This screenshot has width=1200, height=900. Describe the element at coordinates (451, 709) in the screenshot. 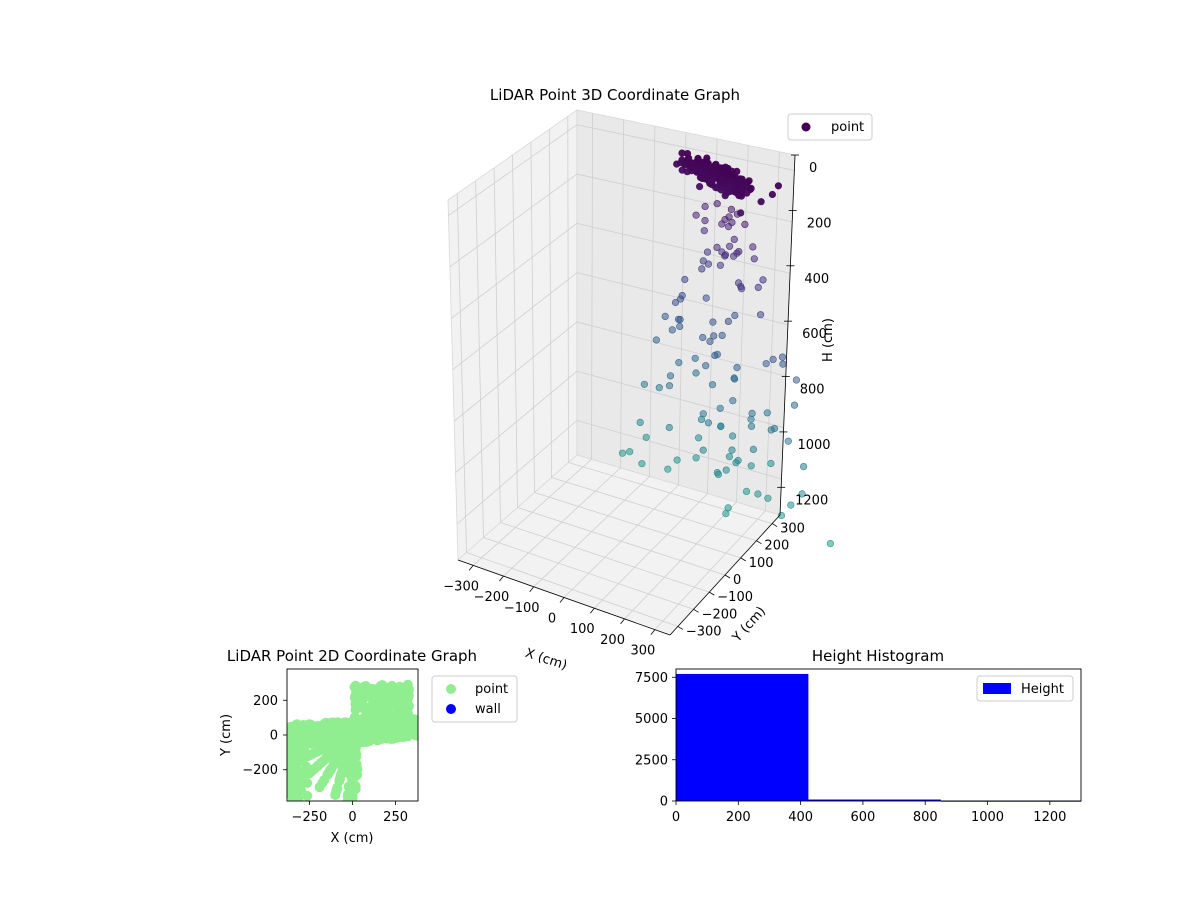

I see `legend-2d-marker-wall` at that location.